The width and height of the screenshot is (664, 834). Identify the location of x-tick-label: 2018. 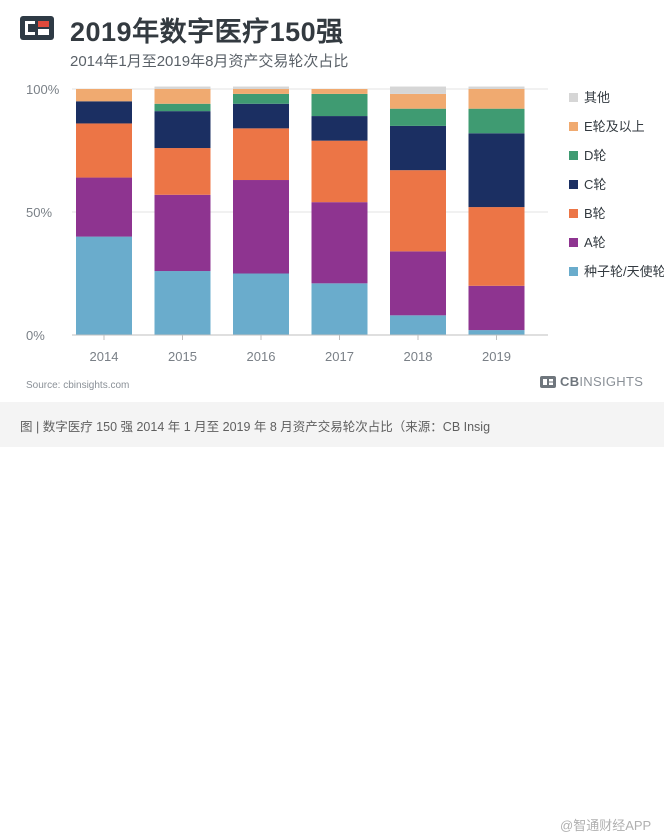
(418, 356).